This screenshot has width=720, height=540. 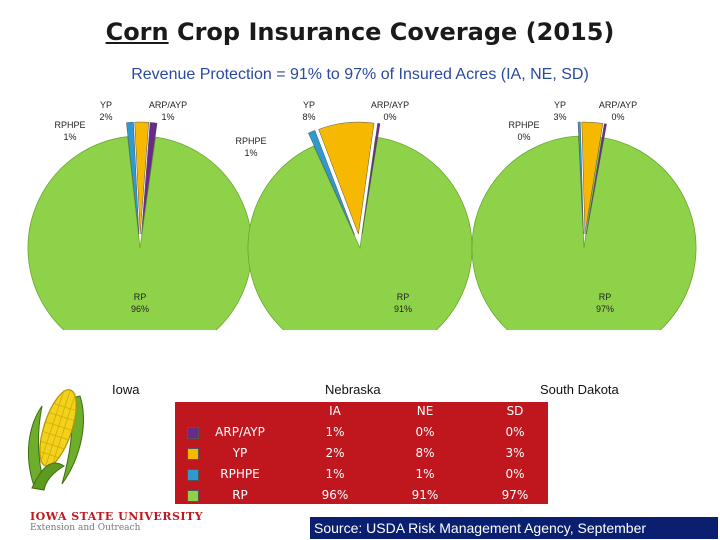 What do you see at coordinates (308, 117) in the screenshot?
I see `slice-value-label: 8%` at bounding box center [308, 117].